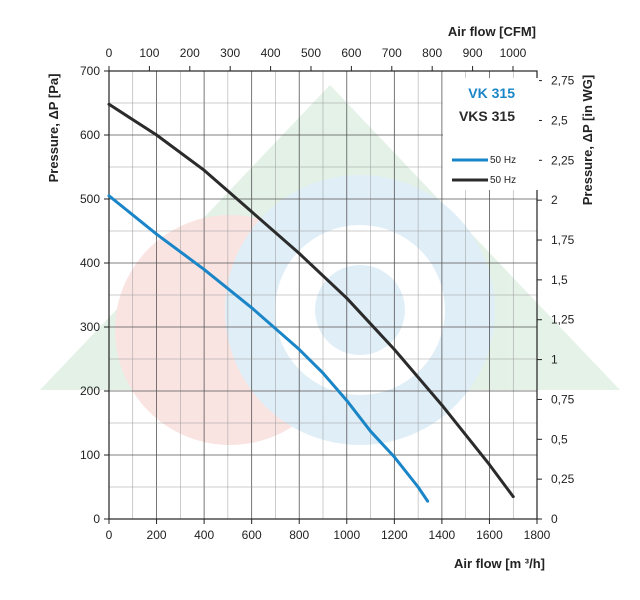 The height and width of the screenshot is (600, 640). Describe the element at coordinates (563, 81) in the screenshot. I see `tick-label-right-11: 2,75` at that location.